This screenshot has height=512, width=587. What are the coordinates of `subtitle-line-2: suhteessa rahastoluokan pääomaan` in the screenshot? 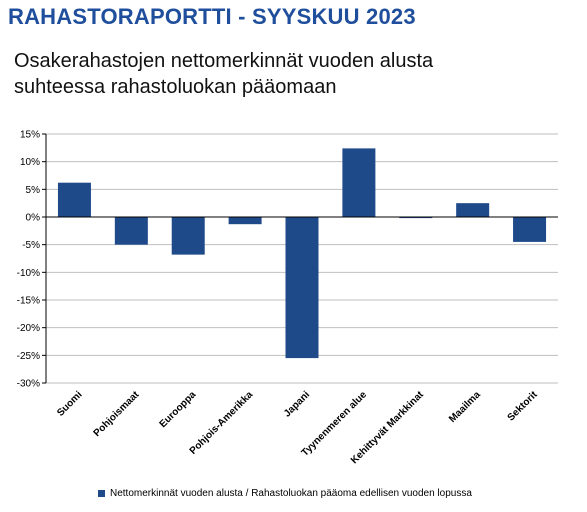 It's located at (175, 87).